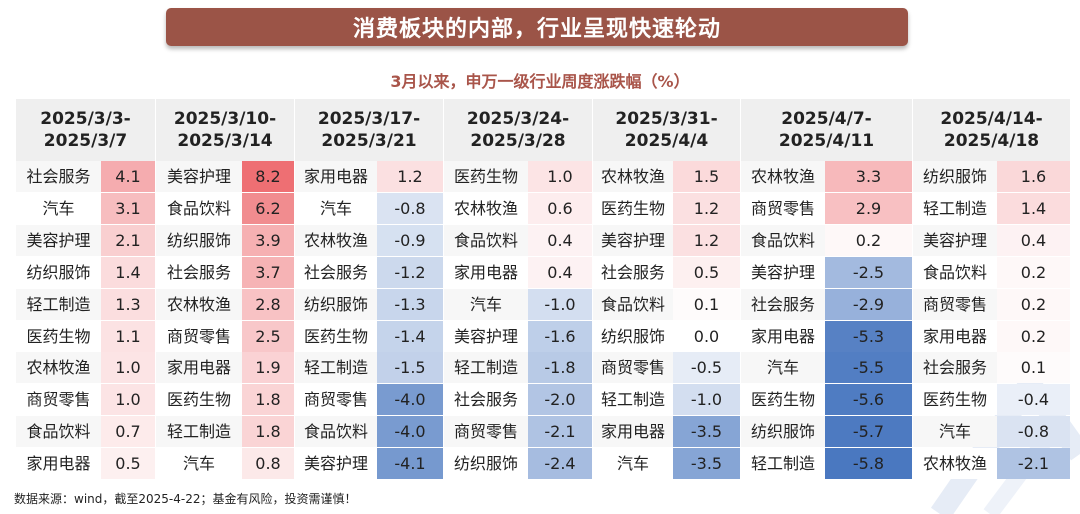  I want to click on return-value-cell: -5.7, so click(868, 432).